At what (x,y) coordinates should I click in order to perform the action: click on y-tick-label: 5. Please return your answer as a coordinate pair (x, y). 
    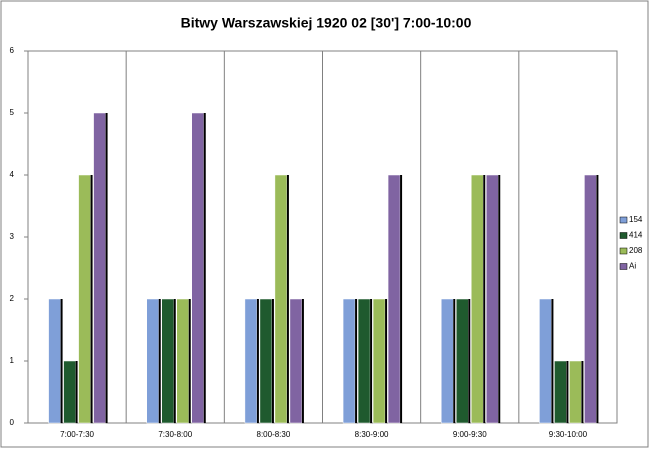
    Looking at the image, I should click on (12, 112).